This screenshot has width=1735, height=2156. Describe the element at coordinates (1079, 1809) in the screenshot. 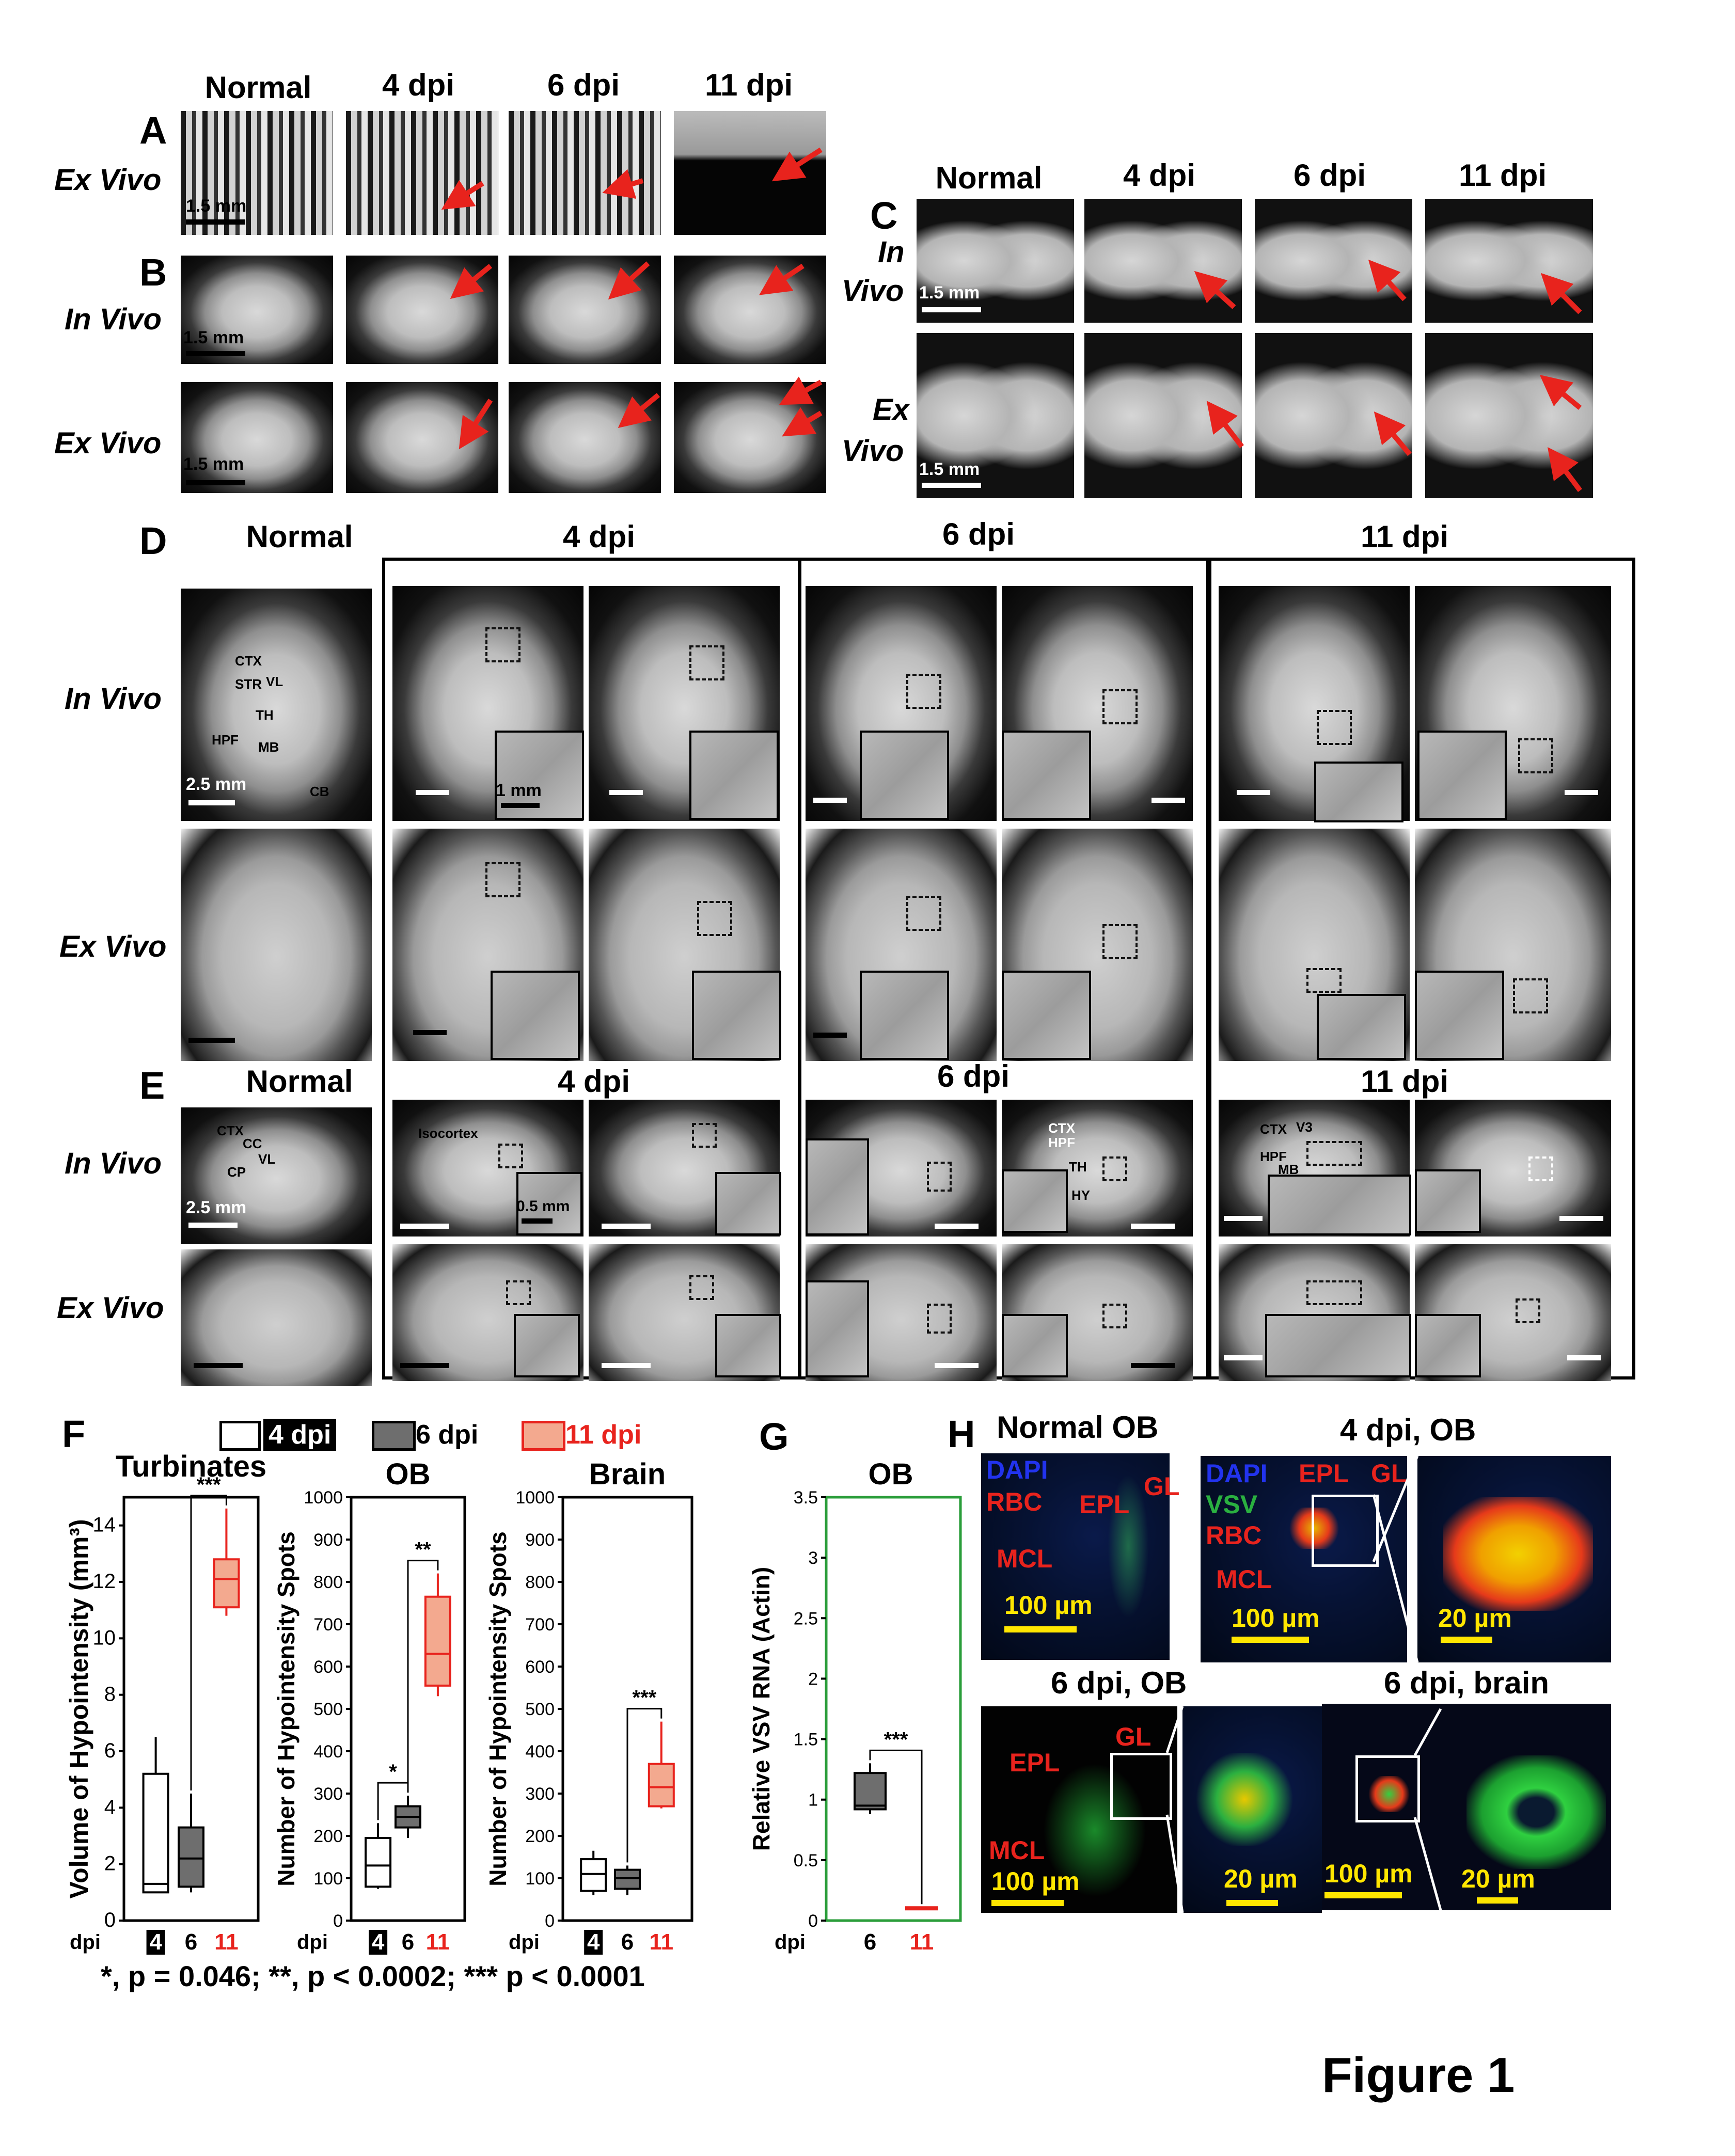

I see `h-image-6dpi-ob` at that location.